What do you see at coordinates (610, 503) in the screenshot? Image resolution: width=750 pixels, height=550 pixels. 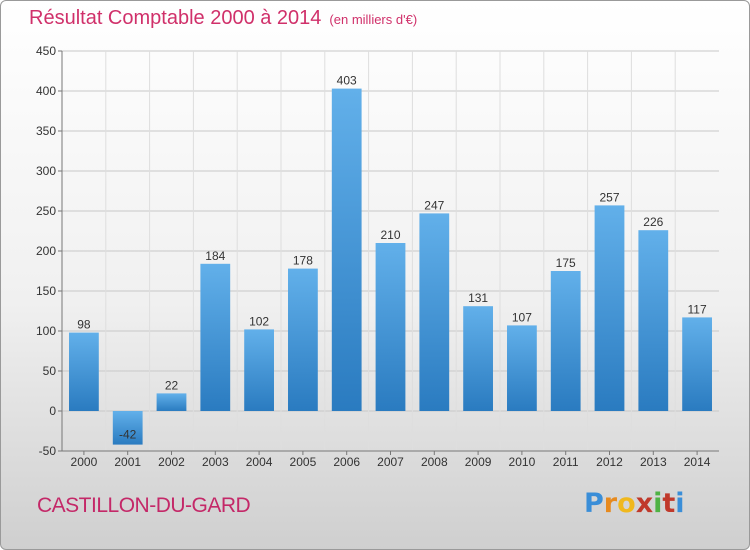 I see `logo-letter: r` at bounding box center [610, 503].